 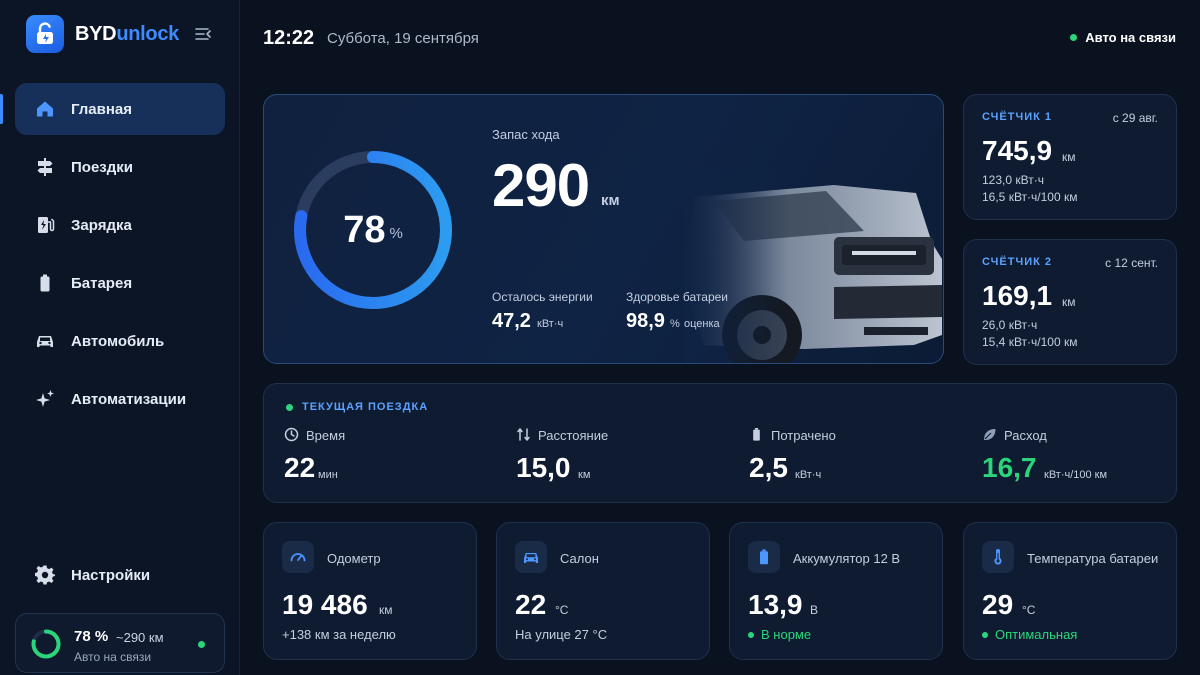 What do you see at coordinates (813, 265) in the screenshot?
I see `car-image` at bounding box center [813, 265].